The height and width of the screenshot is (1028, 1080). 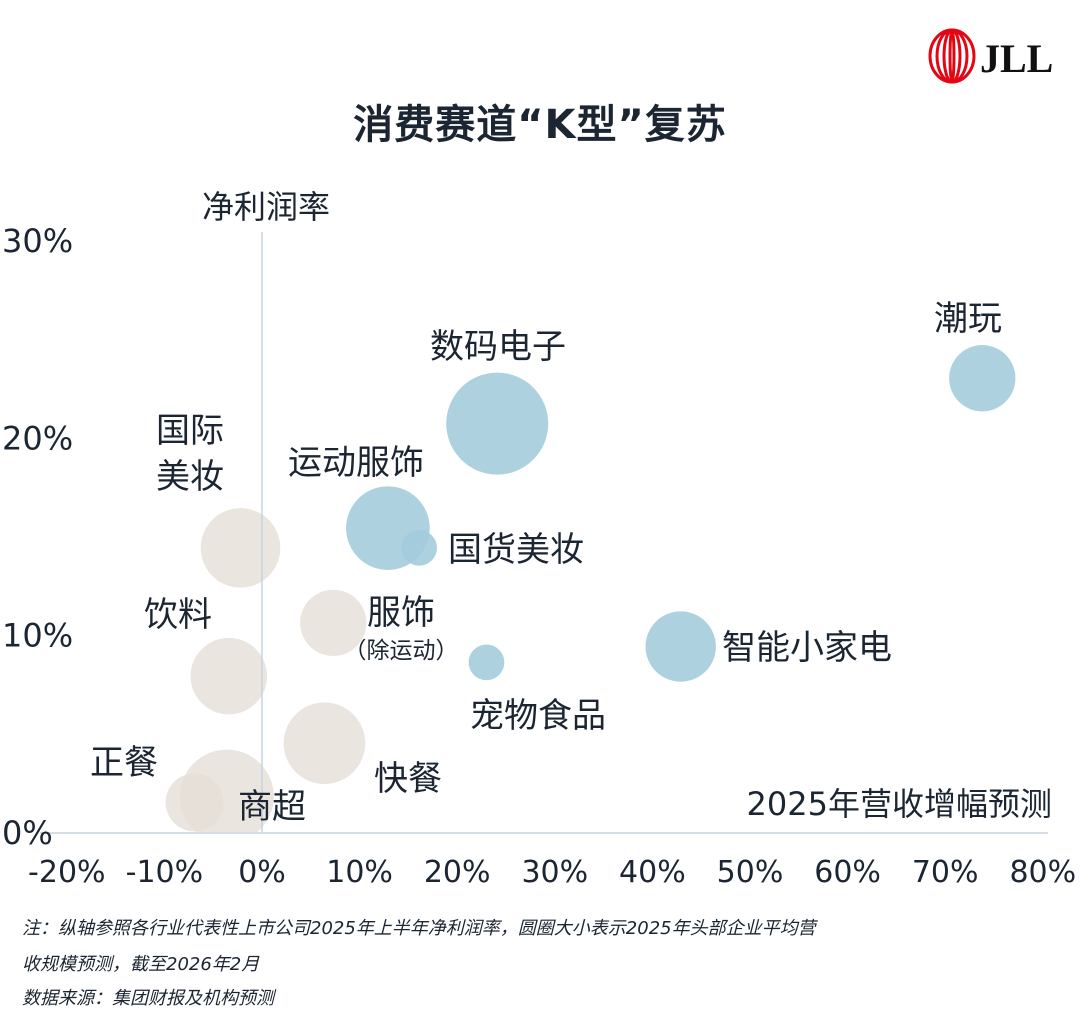 I want to click on footnote-line-2: 收规模预测，截至2026年2月, so click(x=141, y=964).